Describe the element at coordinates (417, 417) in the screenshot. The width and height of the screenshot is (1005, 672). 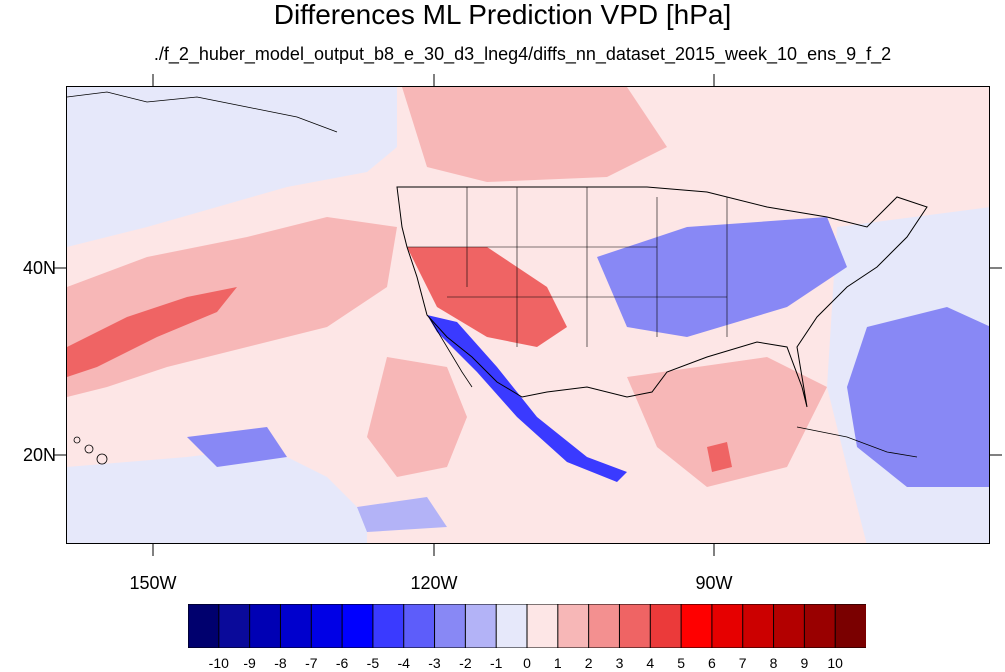
I see `field-positive-mexico-ocean` at that location.